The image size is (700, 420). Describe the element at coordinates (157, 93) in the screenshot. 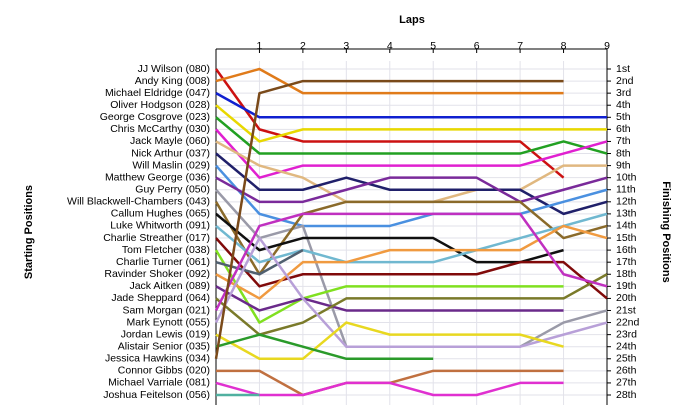

I see `legend-label: Michael Eldridge (047)` at that location.